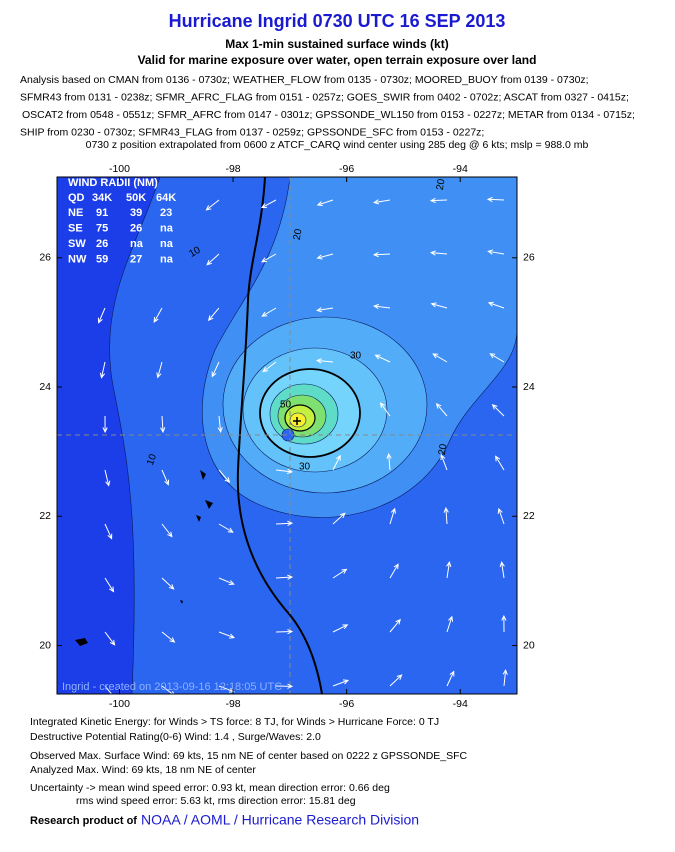 The width and height of the screenshot is (675, 852). What do you see at coordinates (336, 44) in the screenshot?
I see `subtitle: Max 1-min sustained surface winds (kt)` at bounding box center [336, 44].